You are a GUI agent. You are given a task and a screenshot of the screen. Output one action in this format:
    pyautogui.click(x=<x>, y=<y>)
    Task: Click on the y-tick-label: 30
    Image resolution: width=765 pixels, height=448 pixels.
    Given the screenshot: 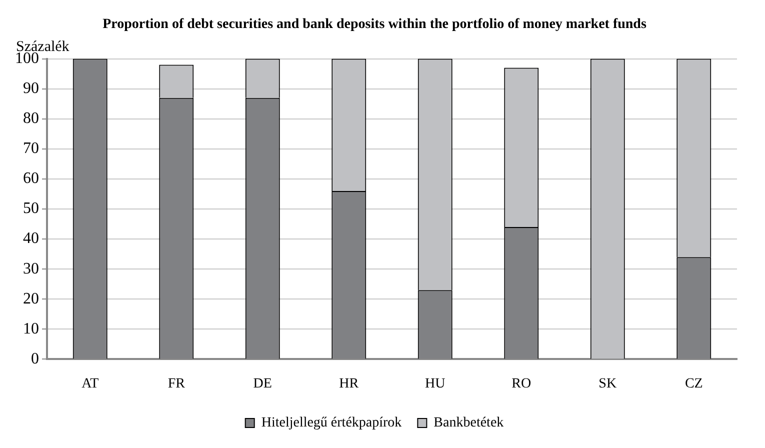 What is the action you would take?
    pyautogui.click(x=31, y=269)
    